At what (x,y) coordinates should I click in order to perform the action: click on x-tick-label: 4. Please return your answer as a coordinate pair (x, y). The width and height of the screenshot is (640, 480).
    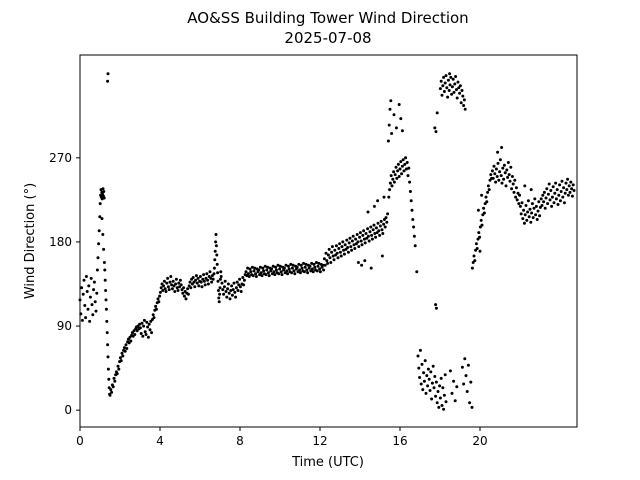
    Looking at the image, I should click on (160, 441).